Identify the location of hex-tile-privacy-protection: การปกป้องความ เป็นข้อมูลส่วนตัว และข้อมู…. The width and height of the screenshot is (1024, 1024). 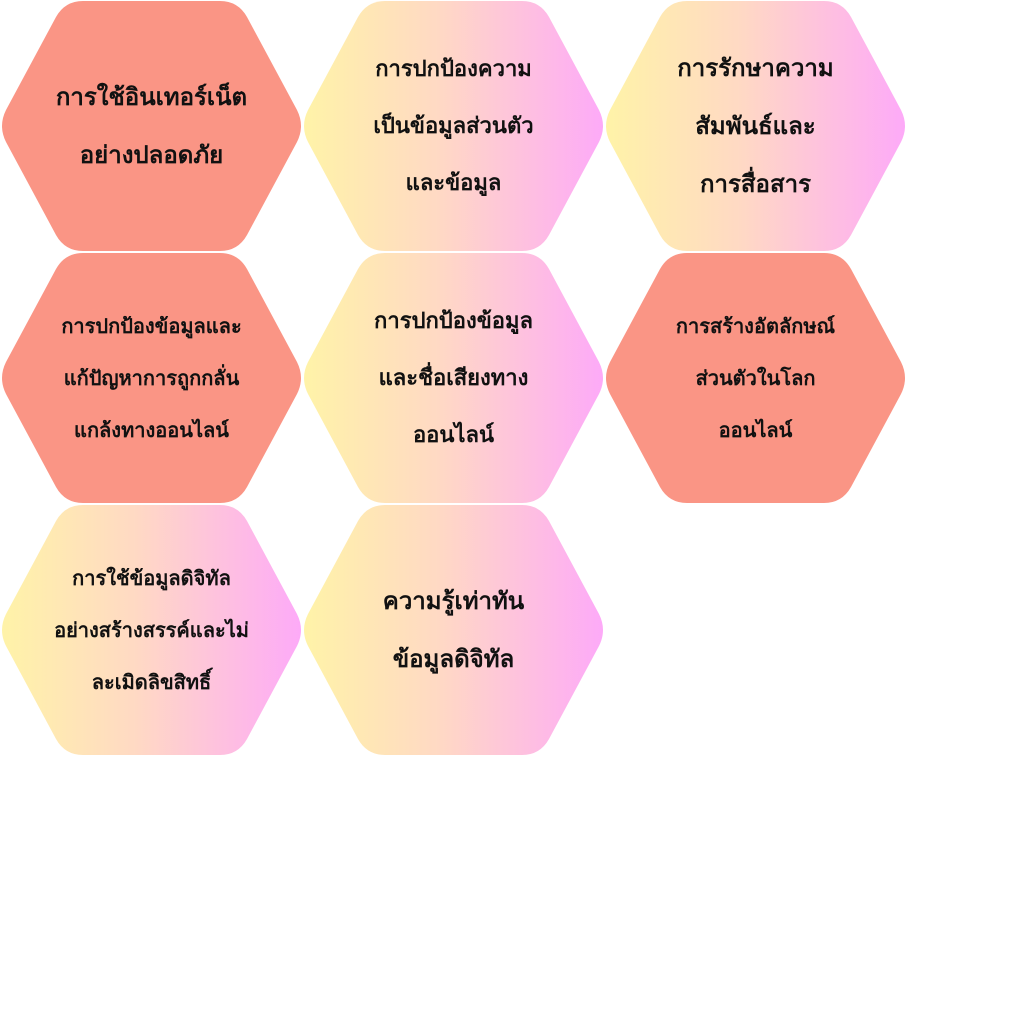
(453, 126).